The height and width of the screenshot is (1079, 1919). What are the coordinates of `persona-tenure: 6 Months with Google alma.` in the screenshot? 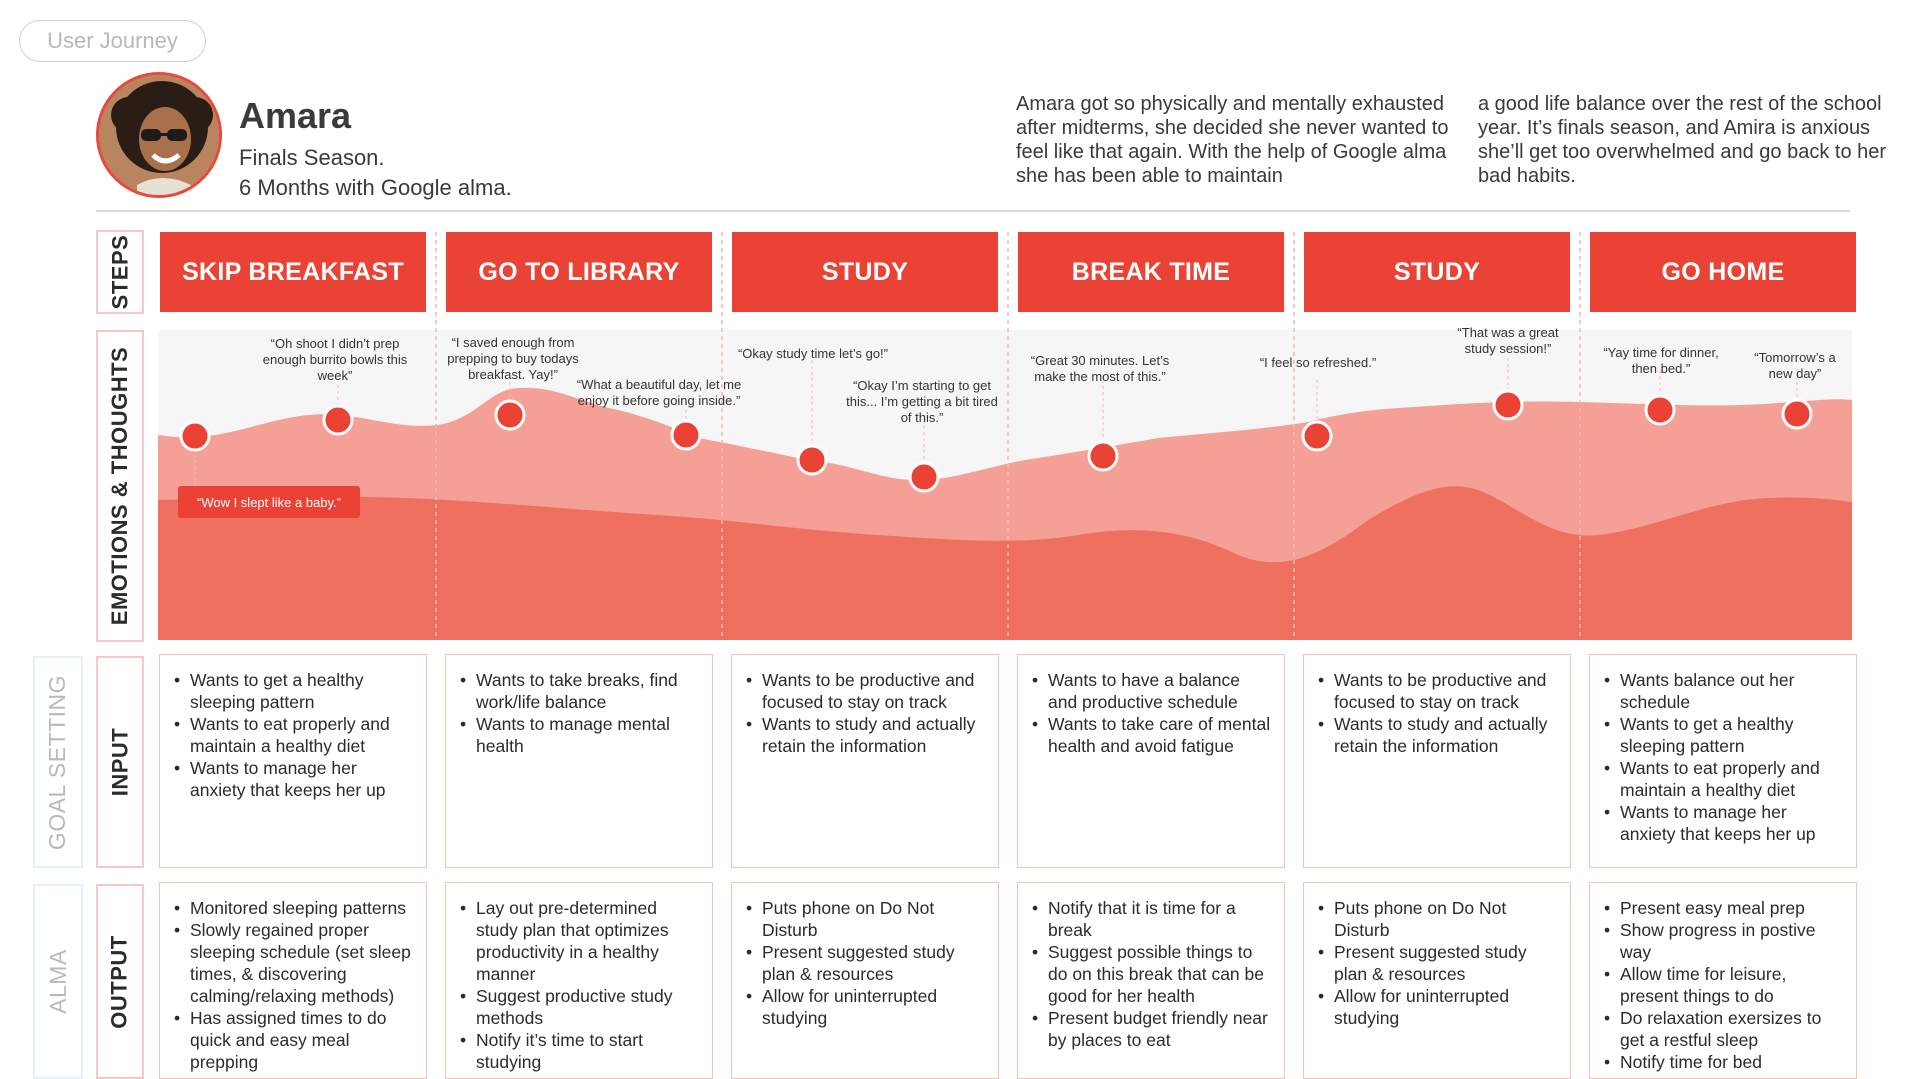 It's located at (375, 187).